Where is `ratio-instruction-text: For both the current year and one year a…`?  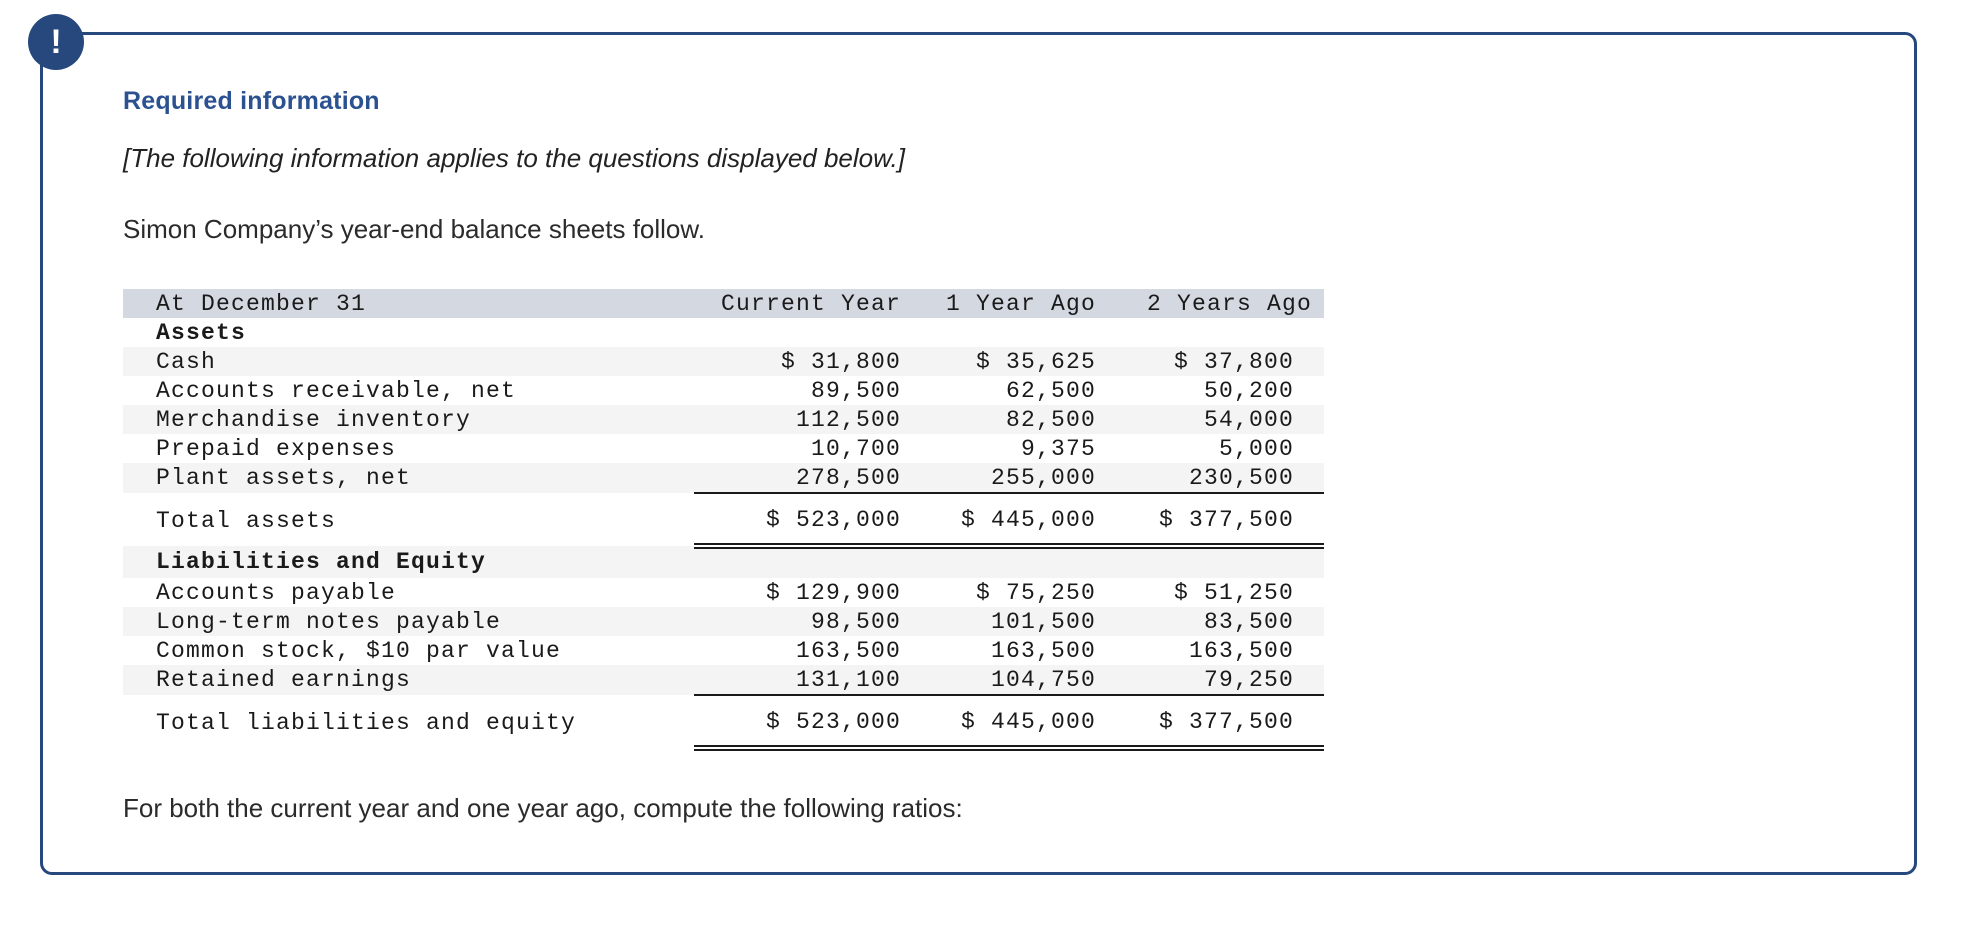
ratio-instruction-text: For both the current year and one year a… is located at coordinates (543, 808).